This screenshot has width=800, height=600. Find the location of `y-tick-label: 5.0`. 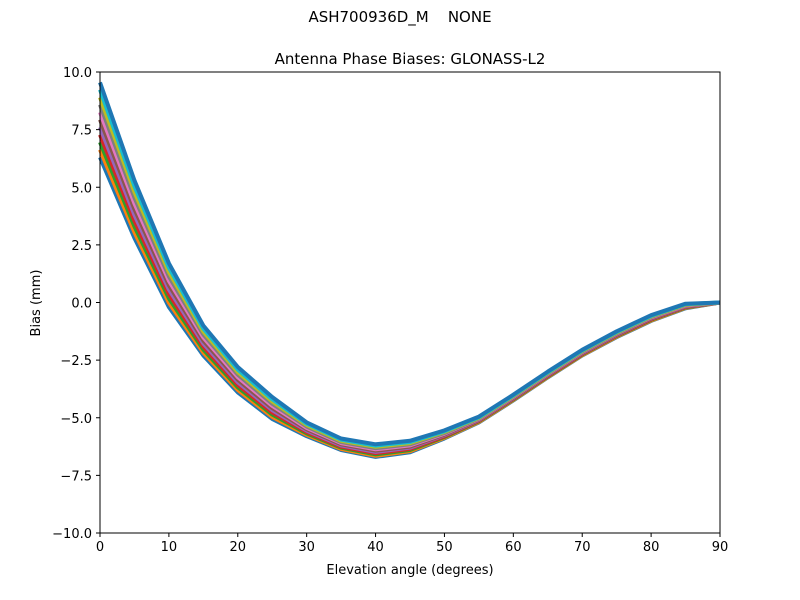

y-tick-label: 5.0 is located at coordinates (81, 188).